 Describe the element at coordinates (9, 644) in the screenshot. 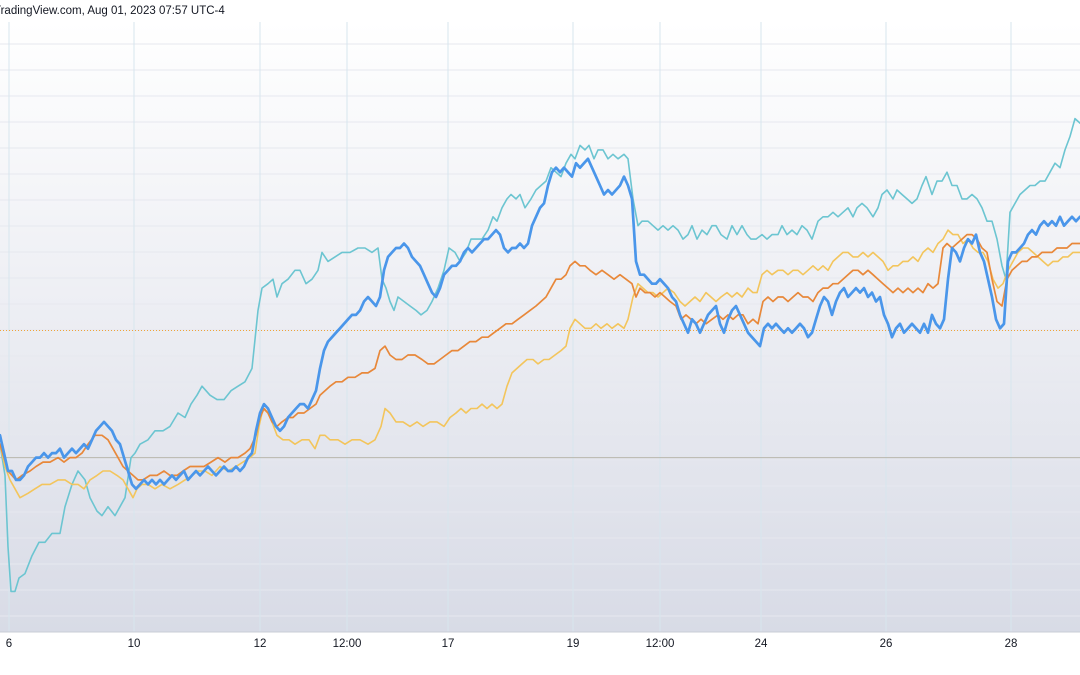

I see `time-tick-label: 6` at that location.